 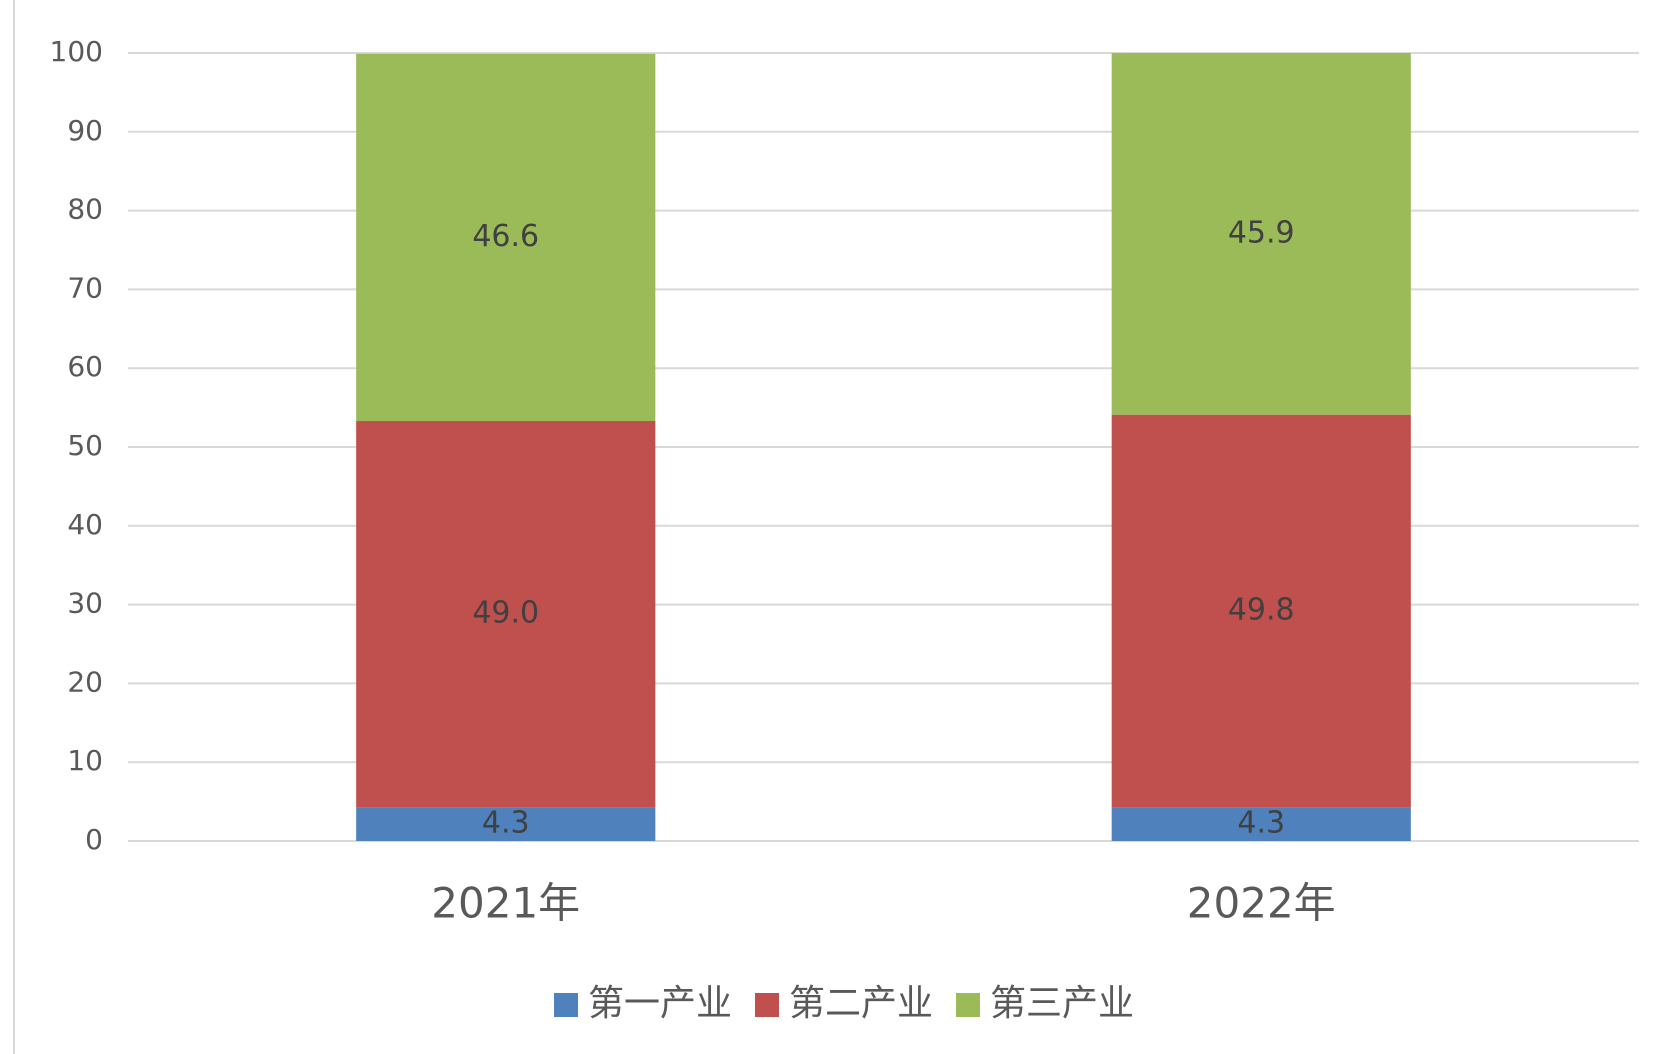 What do you see at coordinates (85, 760) in the screenshot?
I see `y-tick-label: 10` at bounding box center [85, 760].